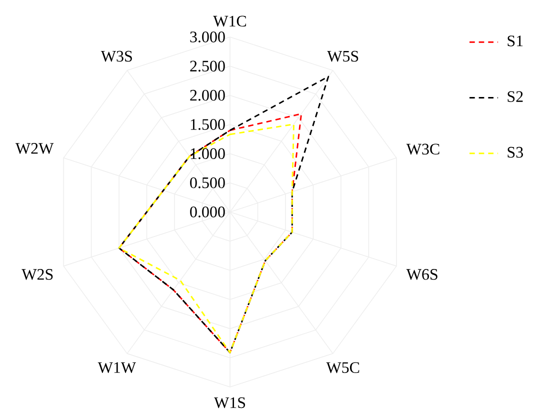 The image size is (542, 416). What do you see at coordinates (515, 152) in the screenshot?
I see `legend-label: S3` at bounding box center [515, 152].